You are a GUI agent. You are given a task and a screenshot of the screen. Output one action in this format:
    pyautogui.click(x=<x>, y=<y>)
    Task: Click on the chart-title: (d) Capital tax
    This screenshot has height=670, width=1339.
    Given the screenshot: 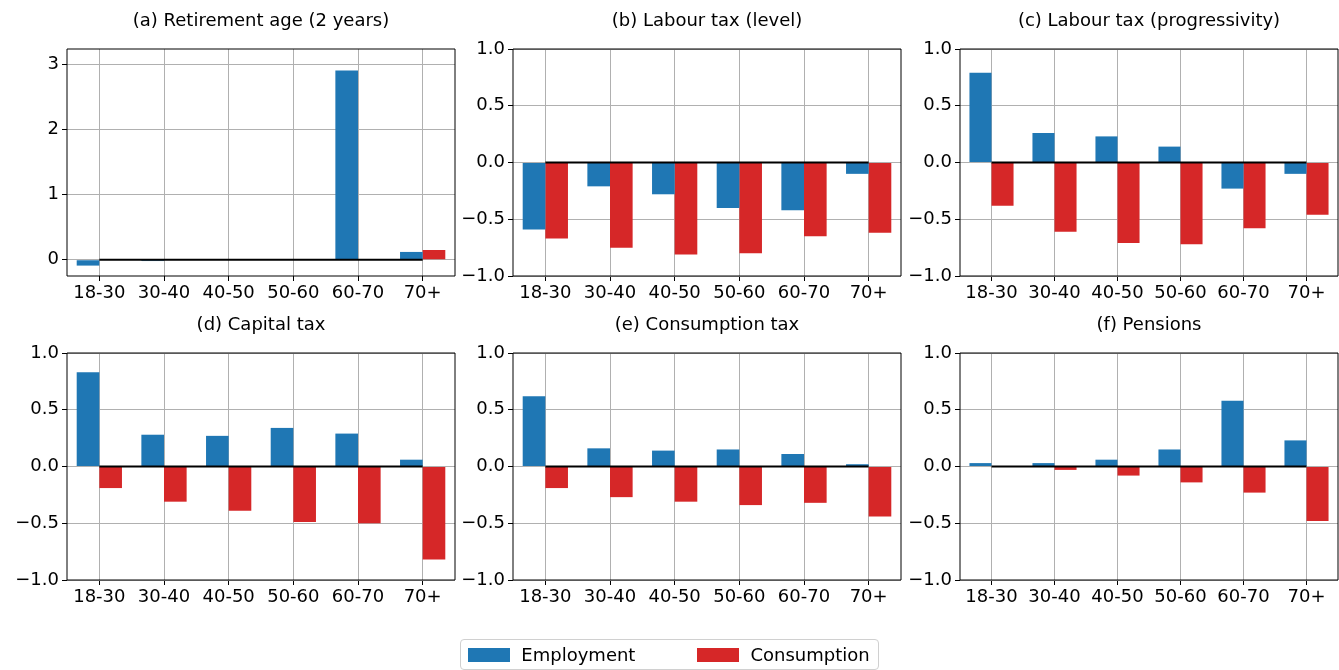 What is the action you would take?
    pyautogui.click(x=261, y=324)
    